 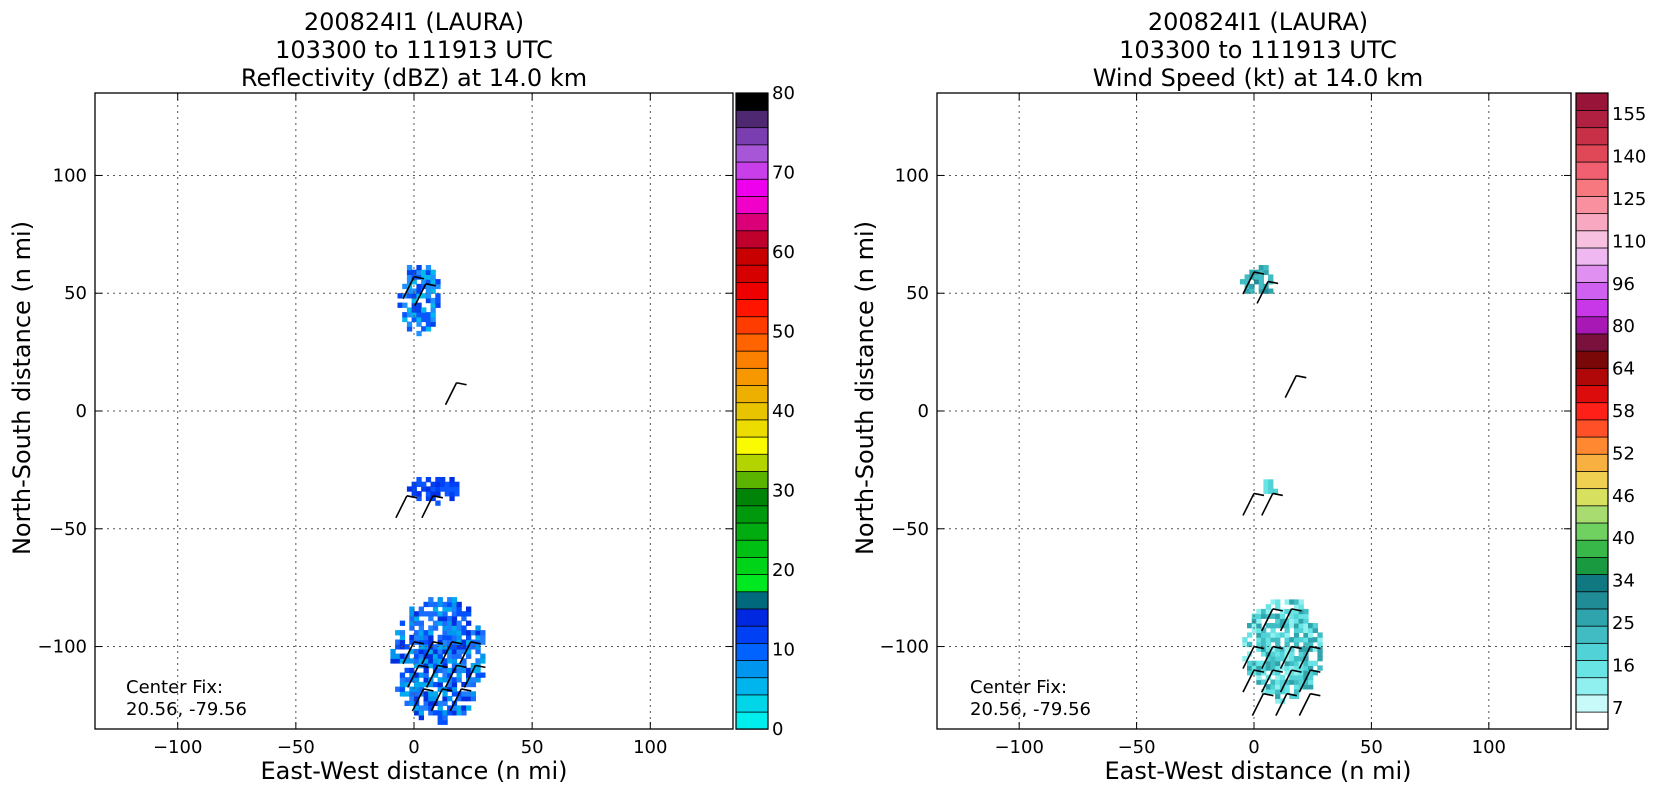 I want to click on x-axis-label: East-West distance (n mi), so click(x=1257, y=771).